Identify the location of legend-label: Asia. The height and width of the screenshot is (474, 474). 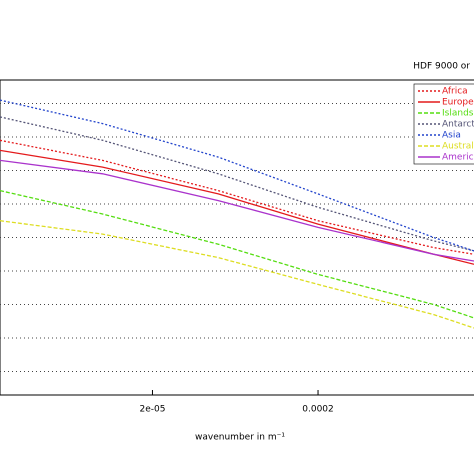
(451, 136).